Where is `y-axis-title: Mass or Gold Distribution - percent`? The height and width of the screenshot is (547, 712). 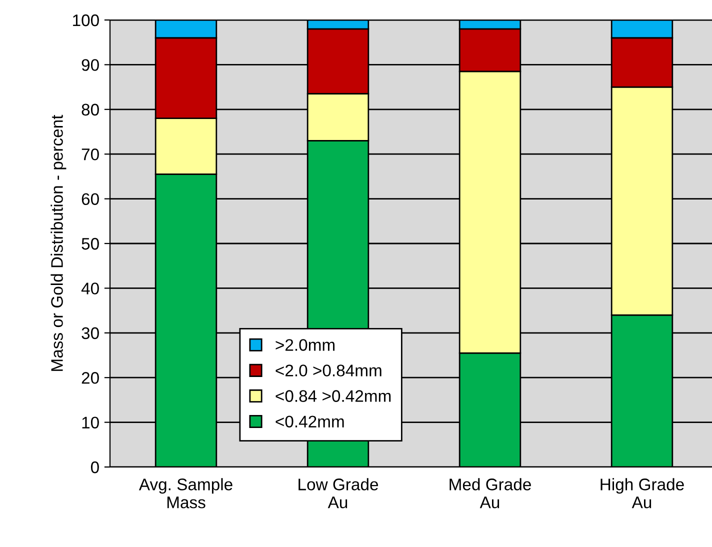 y-axis-title: Mass or Gold Distribution - percent is located at coordinates (58, 242).